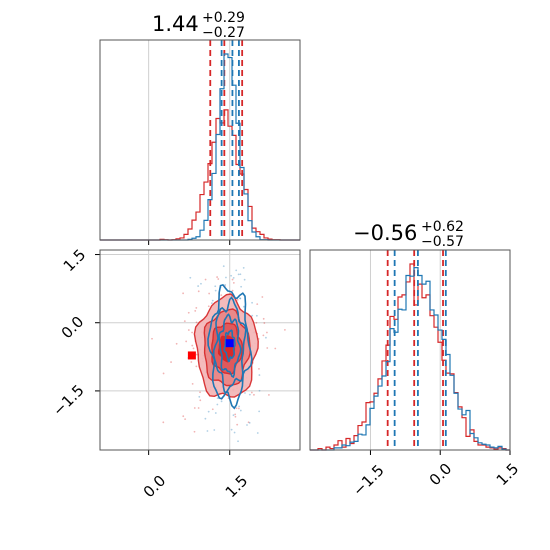 Image resolution: width=550 pixels, height=550 pixels. I want to click on tick-label-bl-y-0: −1.5, so click(68, 400).